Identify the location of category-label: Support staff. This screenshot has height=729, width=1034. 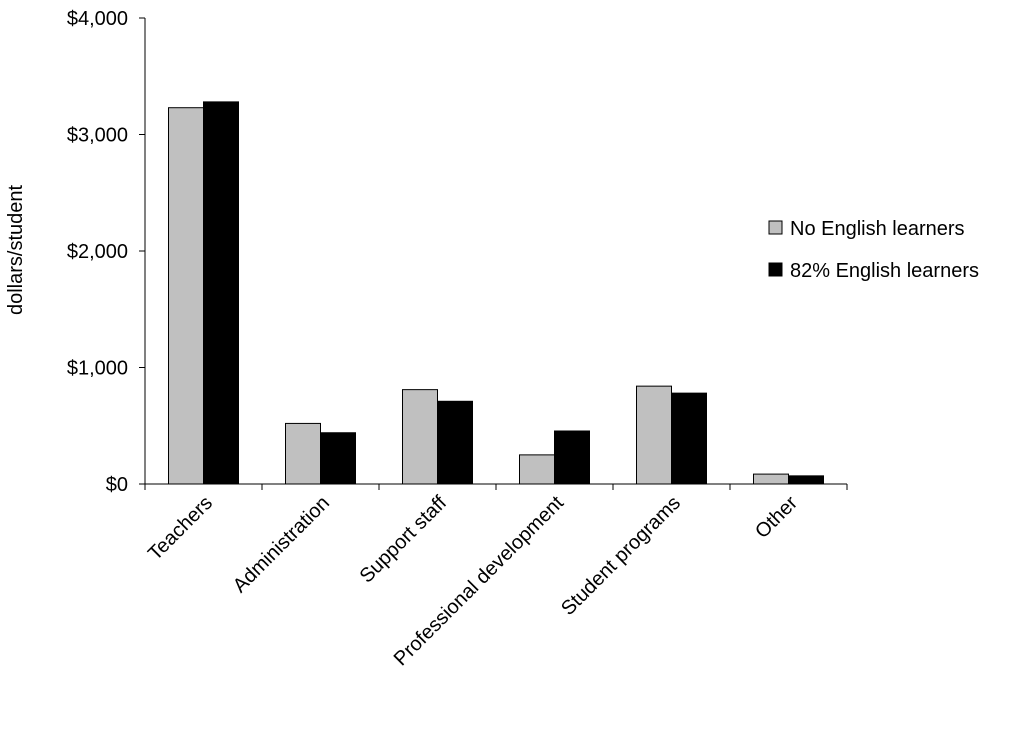
(404, 540).